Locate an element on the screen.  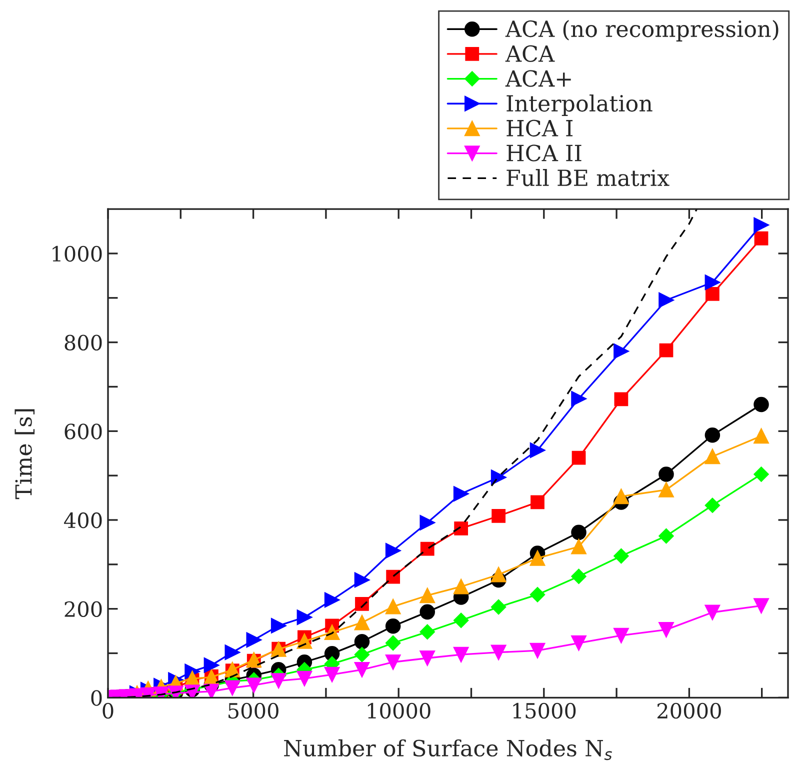
y-tick-label: 200 is located at coordinates (83, 609).